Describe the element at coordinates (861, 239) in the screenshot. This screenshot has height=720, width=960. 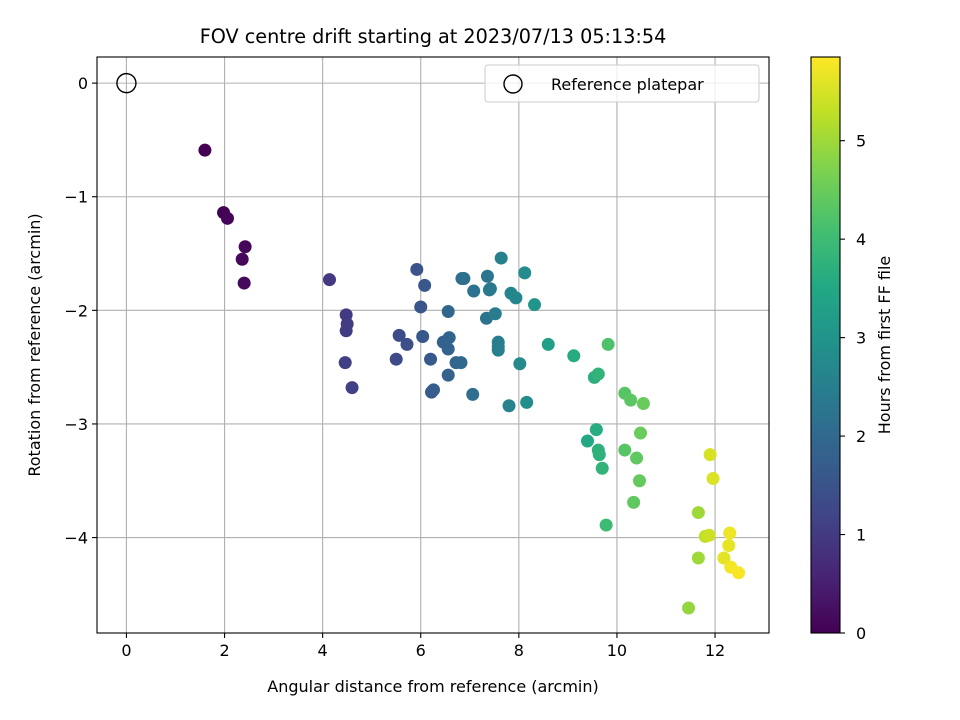
I see `colorbar-tick-label: 4` at that location.